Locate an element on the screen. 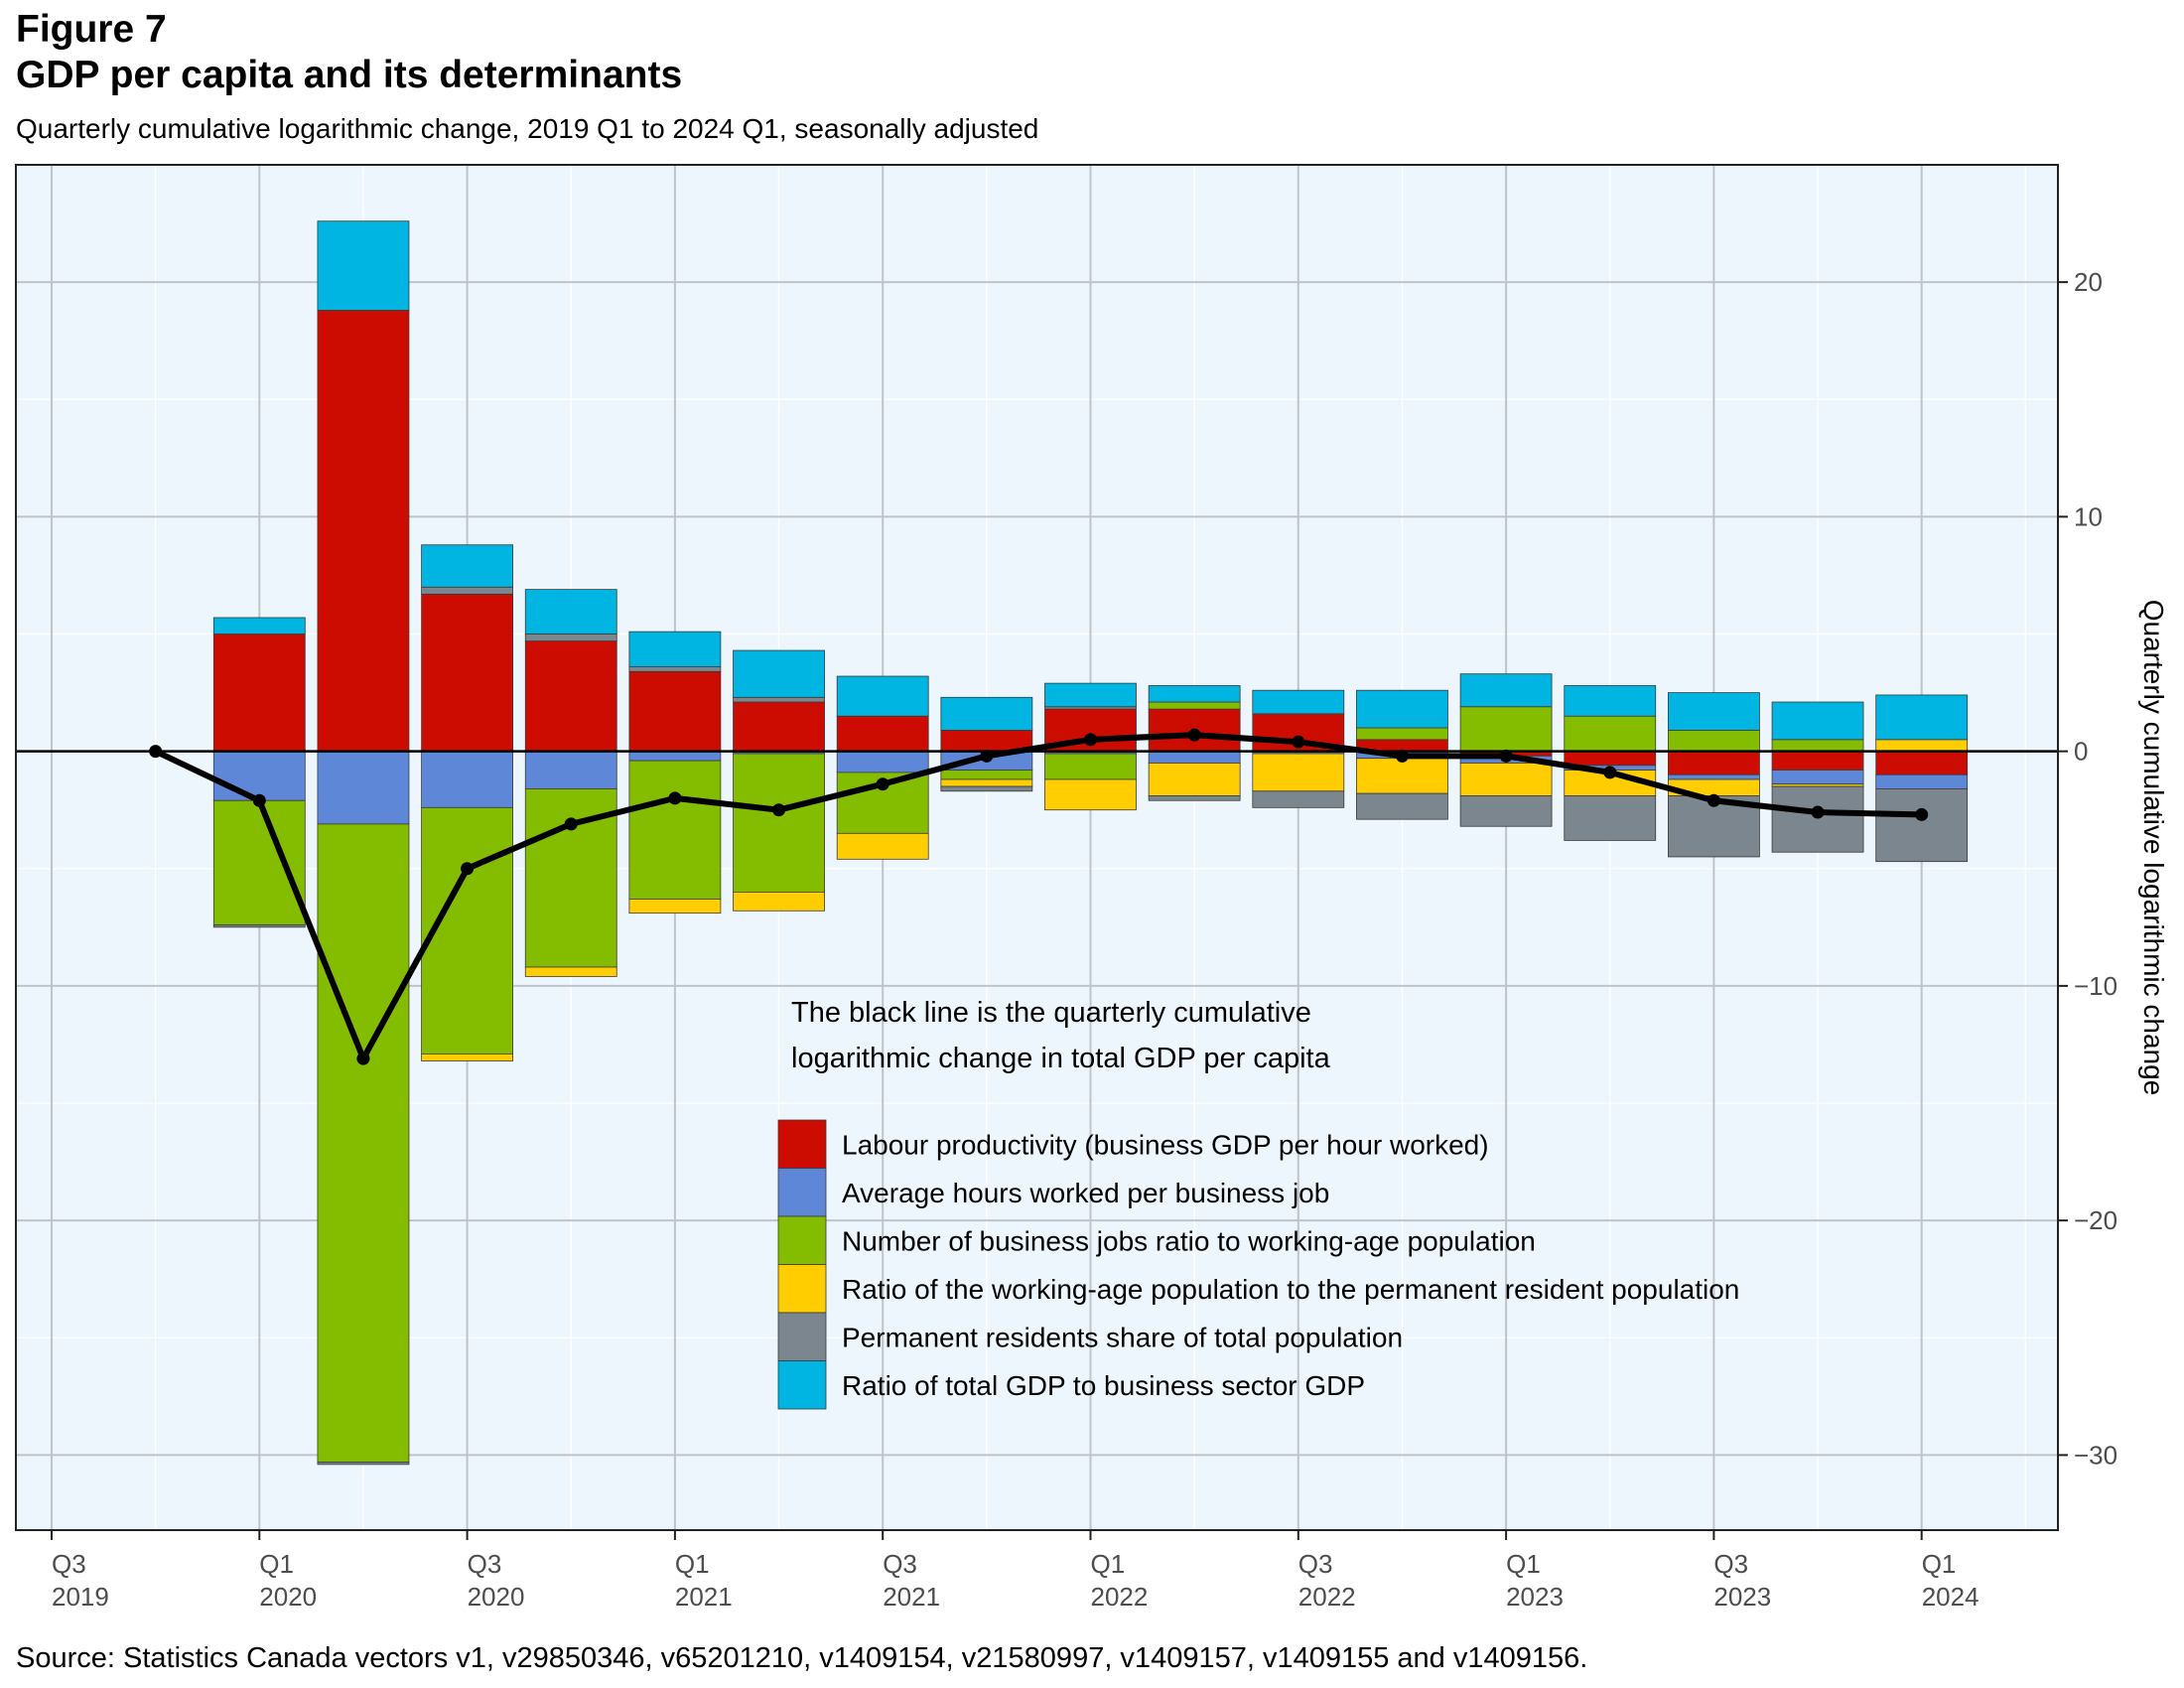 This screenshot has width=2184, height=1688. x-tick-label-year: 2022 is located at coordinates (1120, 1597).